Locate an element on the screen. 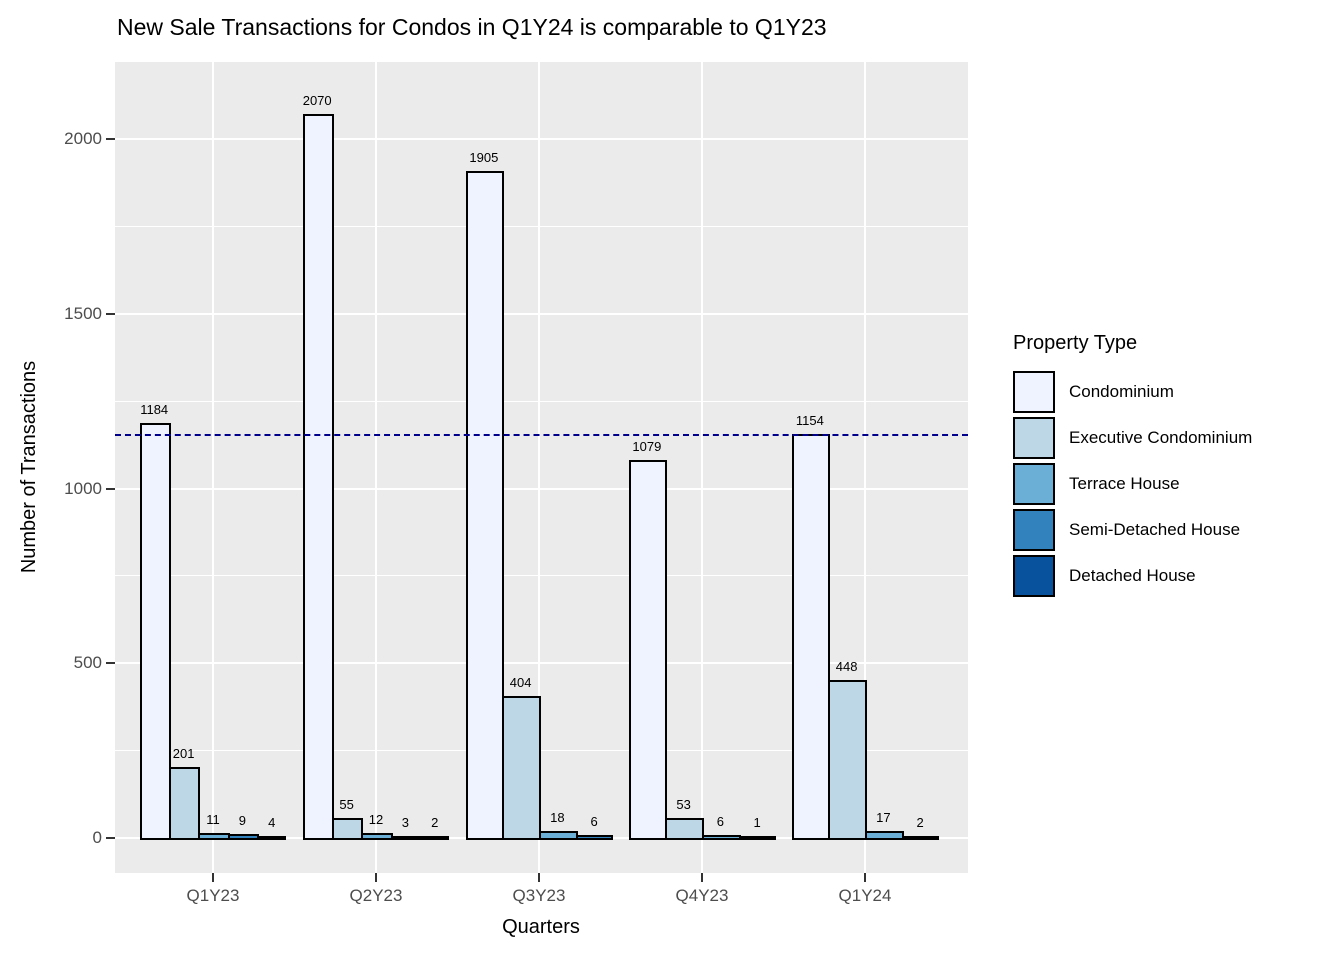 Image resolution: width=1344 pixels, height=960 pixels. y-tick-label: 2000 is located at coordinates (83, 138).